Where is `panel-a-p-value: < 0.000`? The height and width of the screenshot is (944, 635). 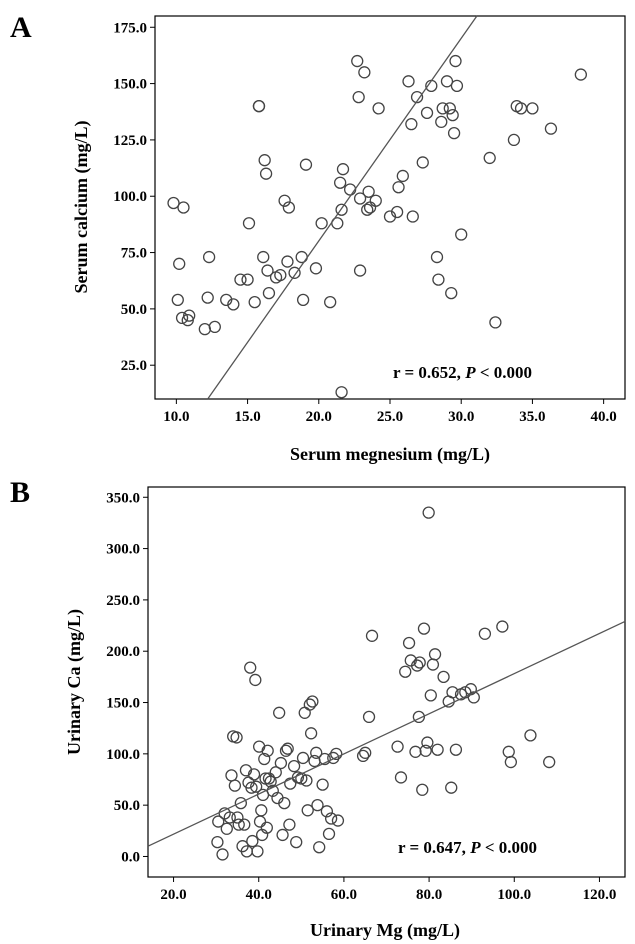 panel-a-p-value: < 0.000 is located at coordinates (504, 372).